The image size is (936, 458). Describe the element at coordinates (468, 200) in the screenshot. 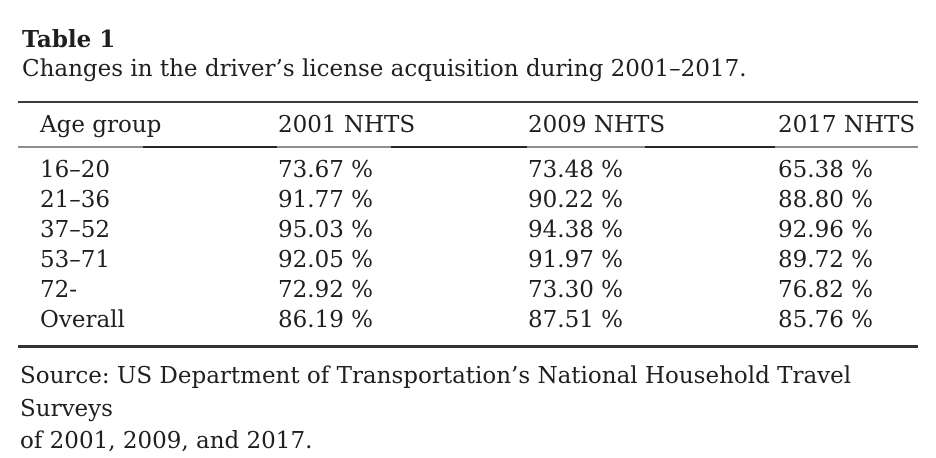

I see `table-row: 21–36 91.77 % 90.22 % 88.80 %` at that location.